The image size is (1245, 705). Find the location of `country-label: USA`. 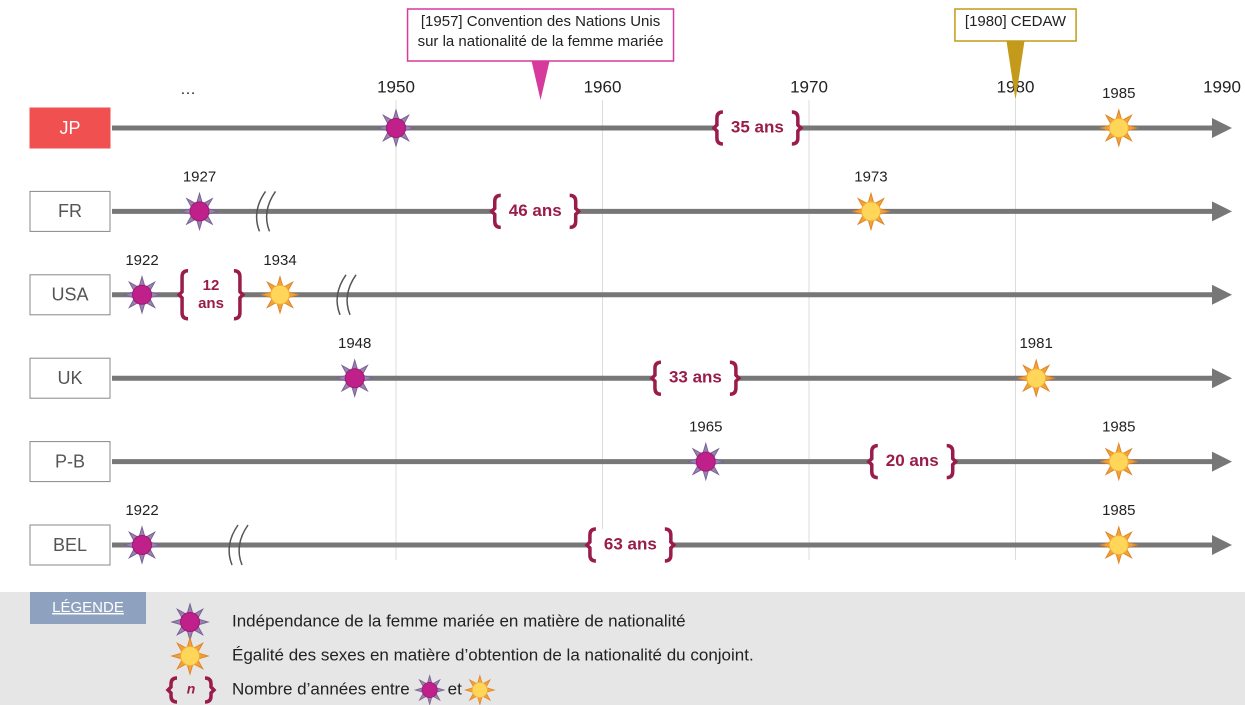

country-label: USA is located at coordinates (69, 295).